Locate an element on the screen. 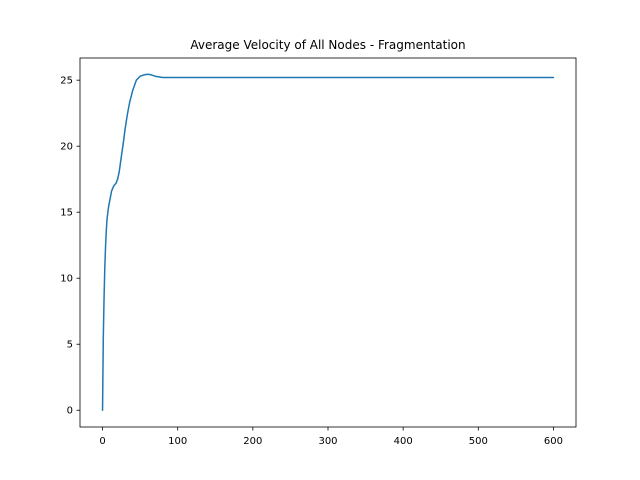  y-tick-label: 25 is located at coordinates (66, 81).